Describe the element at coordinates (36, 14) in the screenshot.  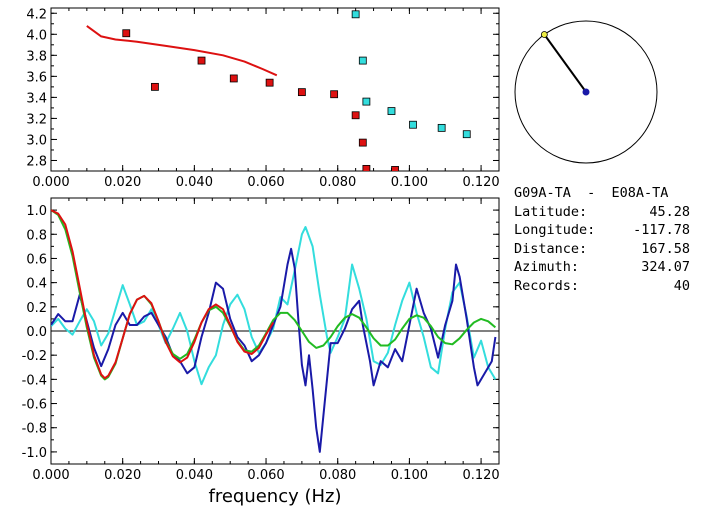
I see `y-tick-label: 4.2` at that location.